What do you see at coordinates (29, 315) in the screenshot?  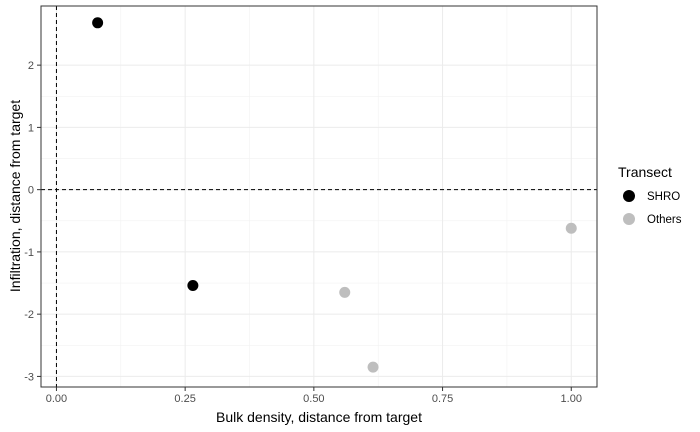 I see `y-tick-label: -2` at bounding box center [29, 315].